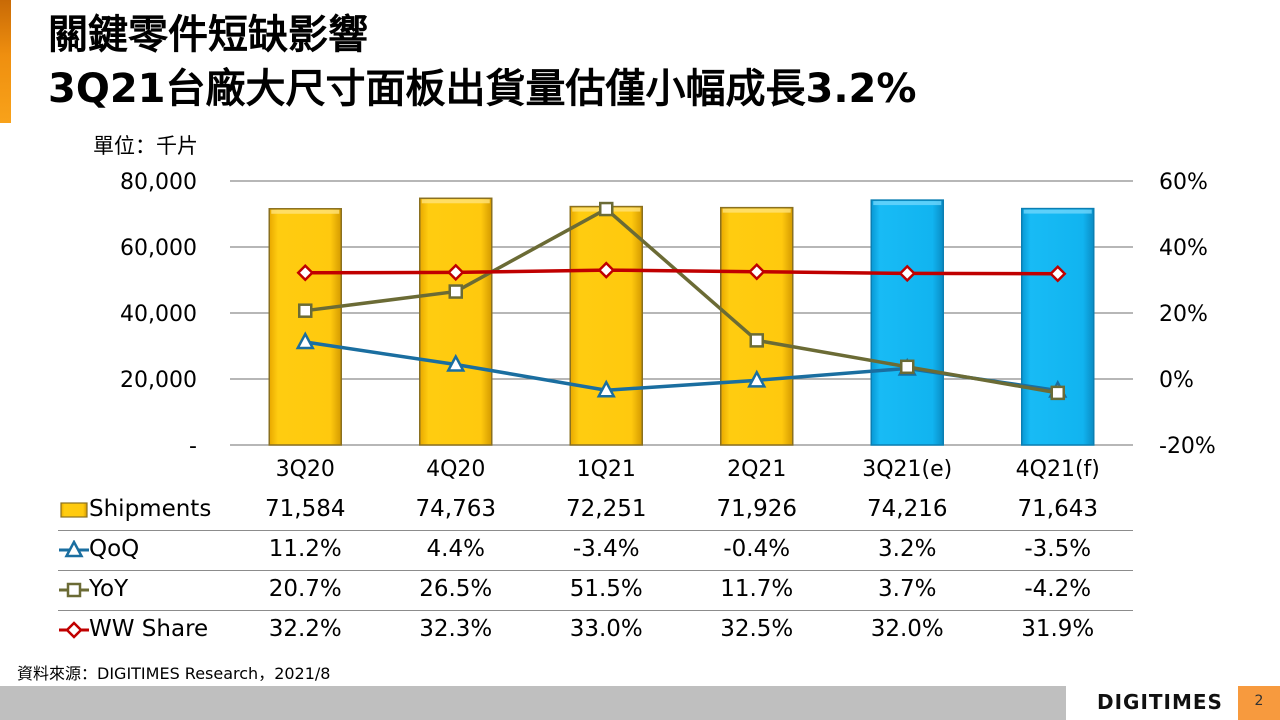  What do you see at coordinates (1058, 326) in the screenshot?
I see `bar-4Q21(f)` at bounding box center [1058, 326].